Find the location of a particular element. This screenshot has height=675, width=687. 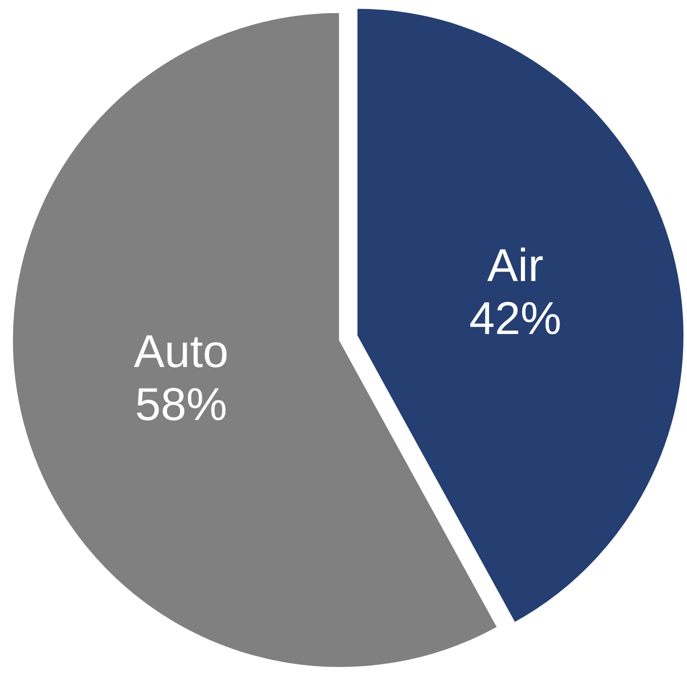

data-label: 58% is located at coordinates (181, 404).